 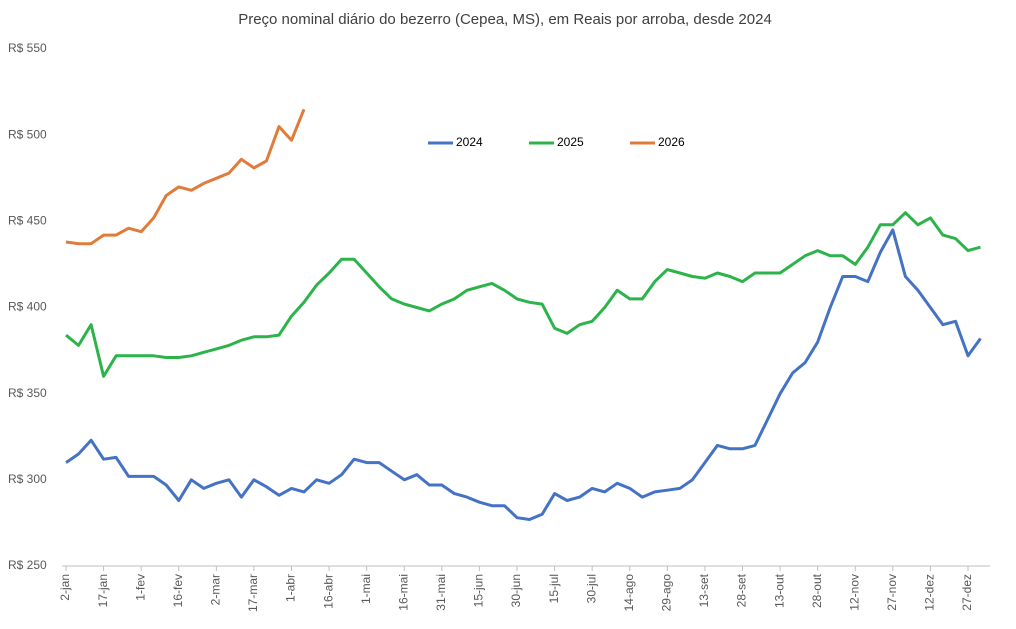 What do you see at coordinates (403, 592) in the screenshot?
I see `x-tick-label: 16-mai` at bounding box center [403, 592].